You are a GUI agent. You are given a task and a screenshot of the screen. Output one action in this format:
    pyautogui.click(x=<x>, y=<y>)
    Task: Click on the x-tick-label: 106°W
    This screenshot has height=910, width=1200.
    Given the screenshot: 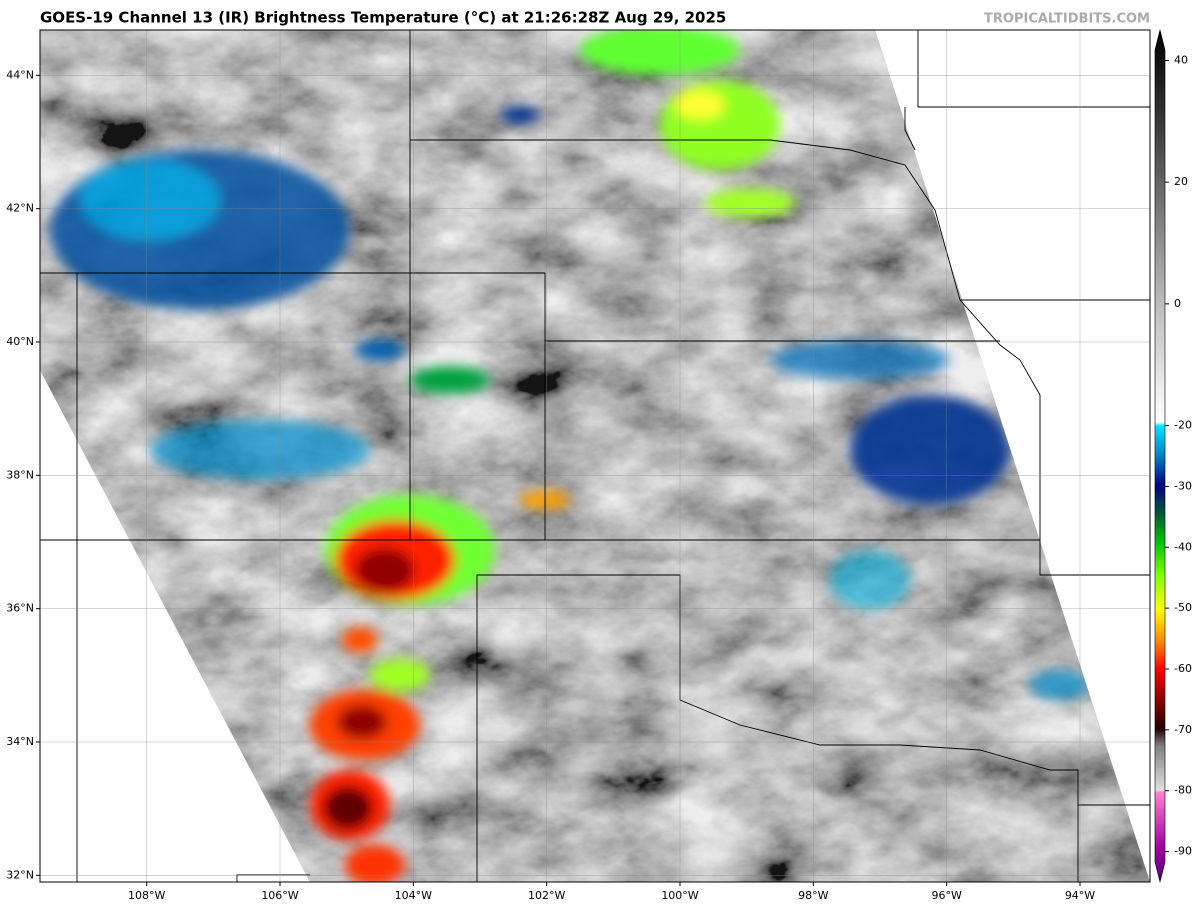 What is the action you would take?
    pyautogui.click(x=279, y=895)
    